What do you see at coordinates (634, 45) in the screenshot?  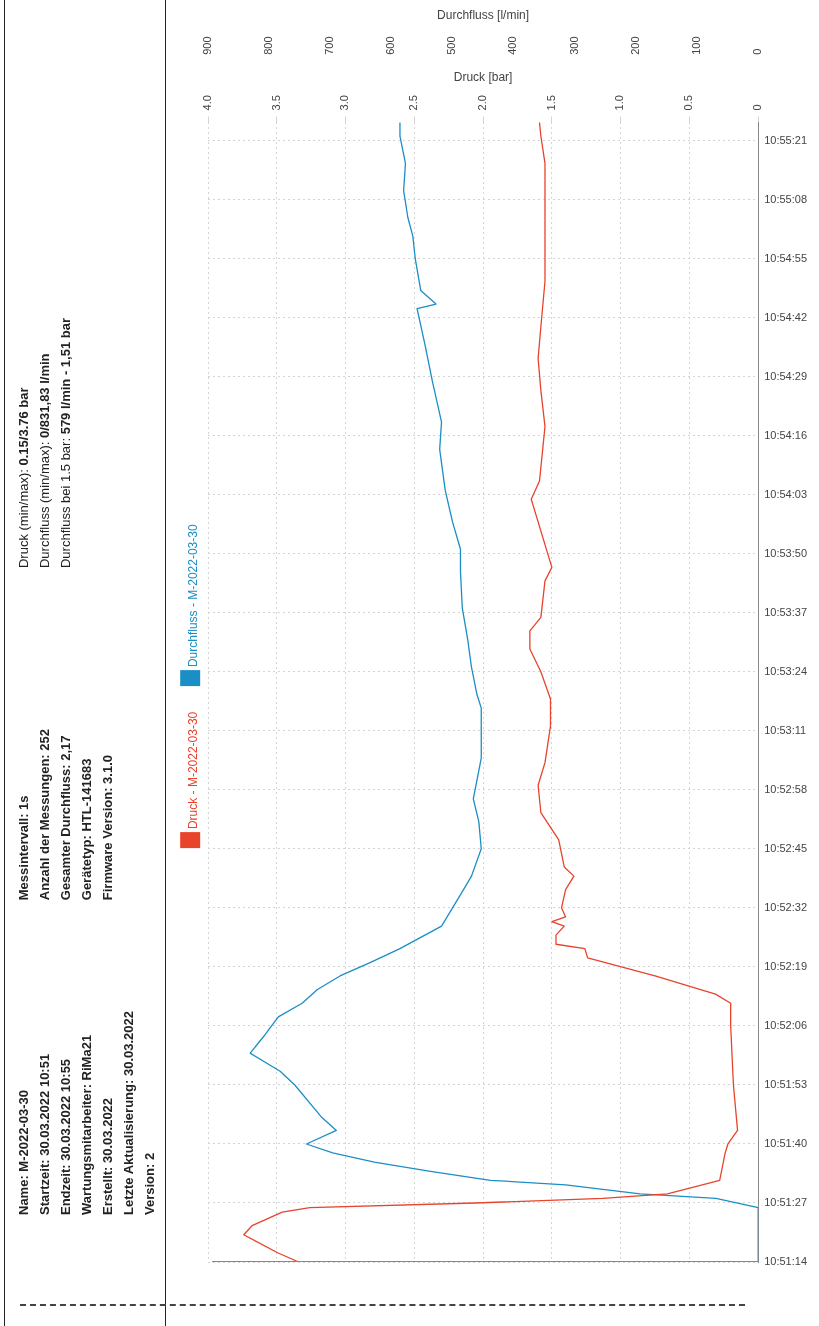 I see `x2-tick-label: 200` at bounding box center [634, 45].